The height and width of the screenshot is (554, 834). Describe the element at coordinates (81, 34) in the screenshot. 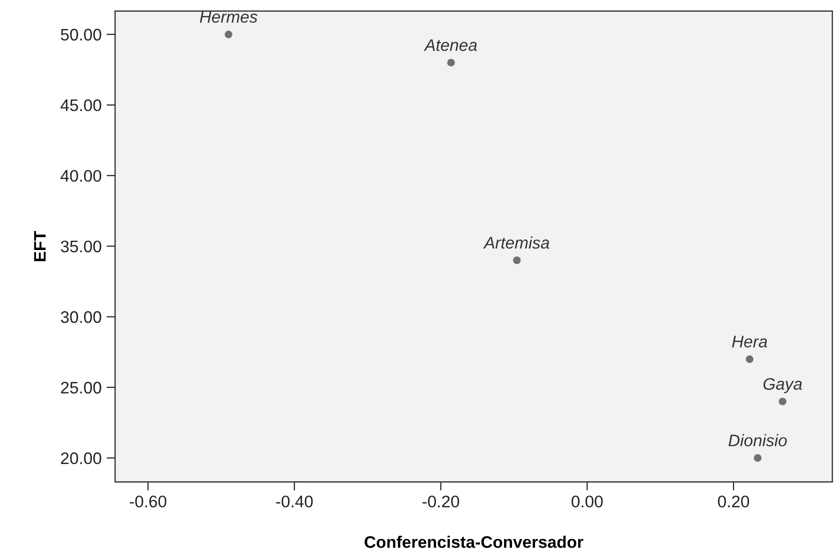

I see `y-tick-label: 50.00` at that location.